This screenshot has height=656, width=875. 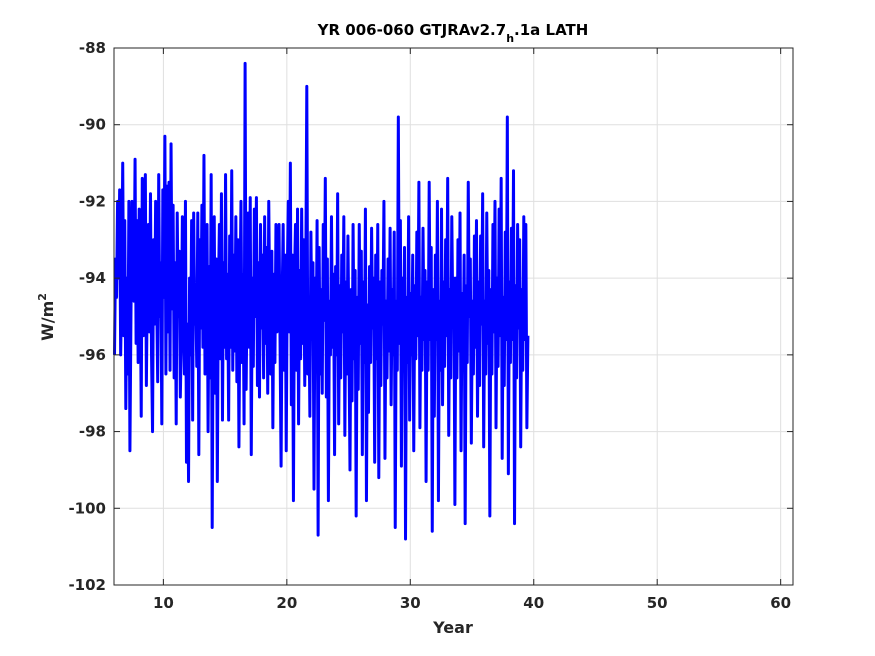 What do you see at coordinates (42, 297) in the screenshot?
I see `y-axis-label-sup: 2` at bounding box center [42, 297].